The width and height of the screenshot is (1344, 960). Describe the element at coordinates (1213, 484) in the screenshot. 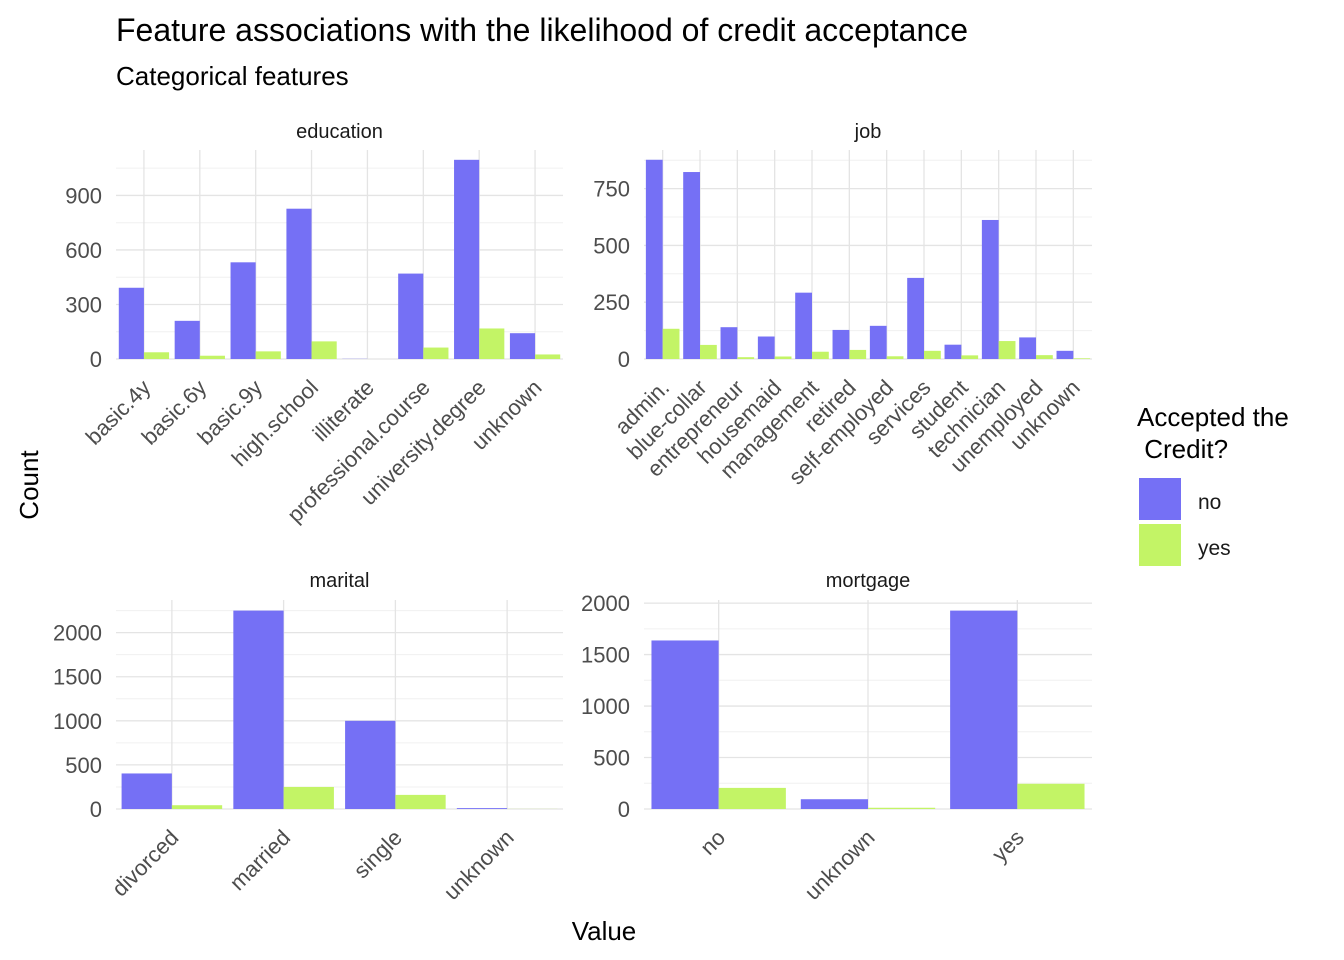

I see `legend: Accepted the Credit? no yes` at that location.